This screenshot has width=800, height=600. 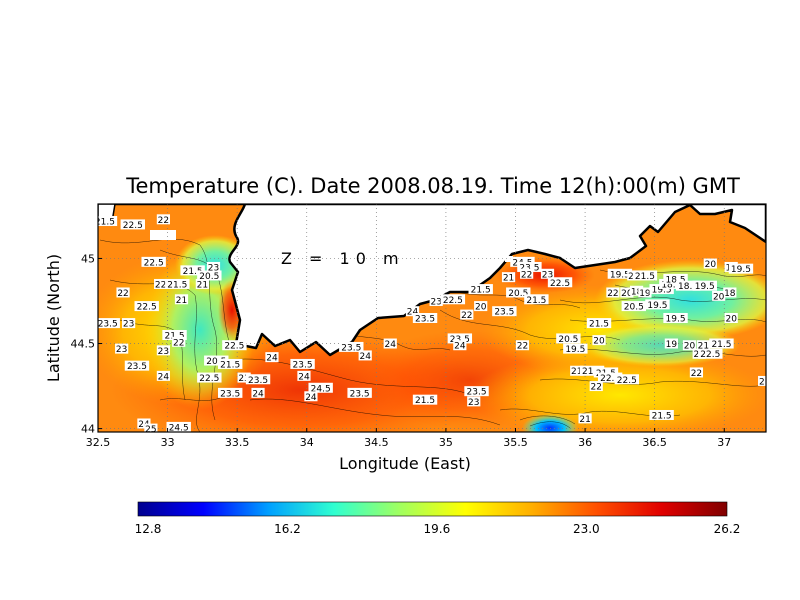 I want to click on contour-label-text: 21, so click(x=202, y=285).